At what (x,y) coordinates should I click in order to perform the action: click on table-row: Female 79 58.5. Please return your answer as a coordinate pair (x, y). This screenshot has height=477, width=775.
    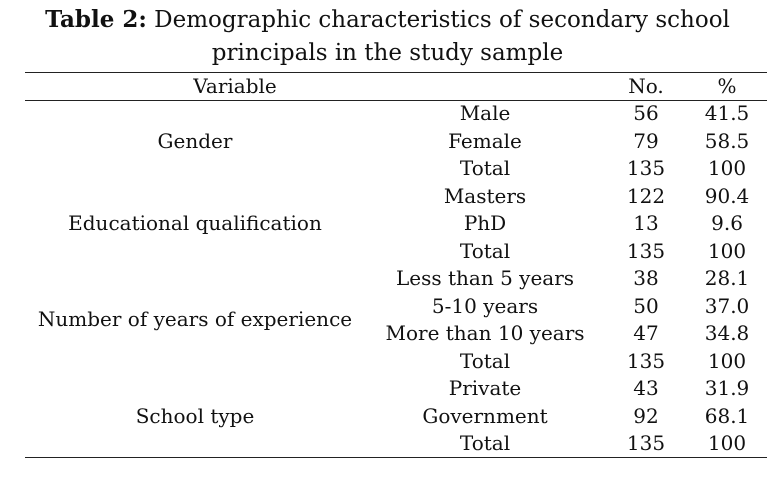
    Looking at the image, I should click on (396, 142).